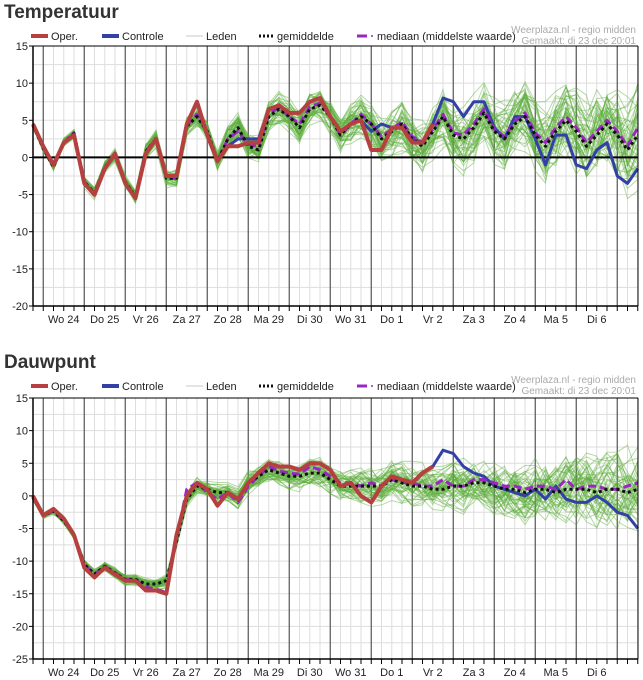 Image resolution: width=643 pixels, height=680 pixels. I want to click on y-tick-label: -25, so click(20, 660).